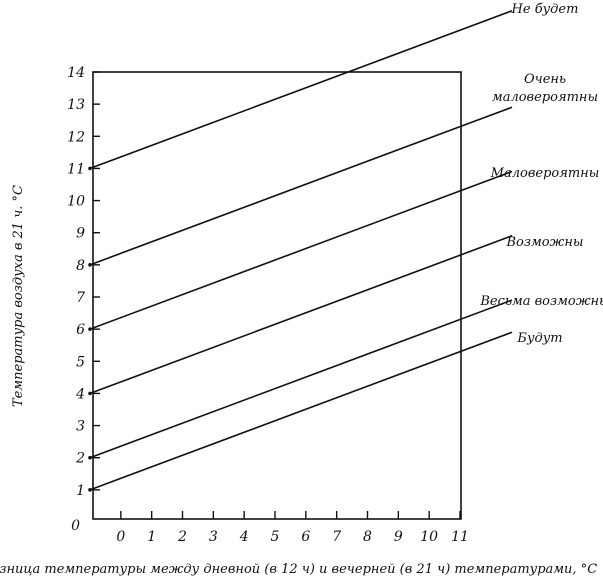 The image size is (603, 581). Describe the element at coordinates (76, 105) in the screenshot. I see `y-tick-label: 13` at that location.